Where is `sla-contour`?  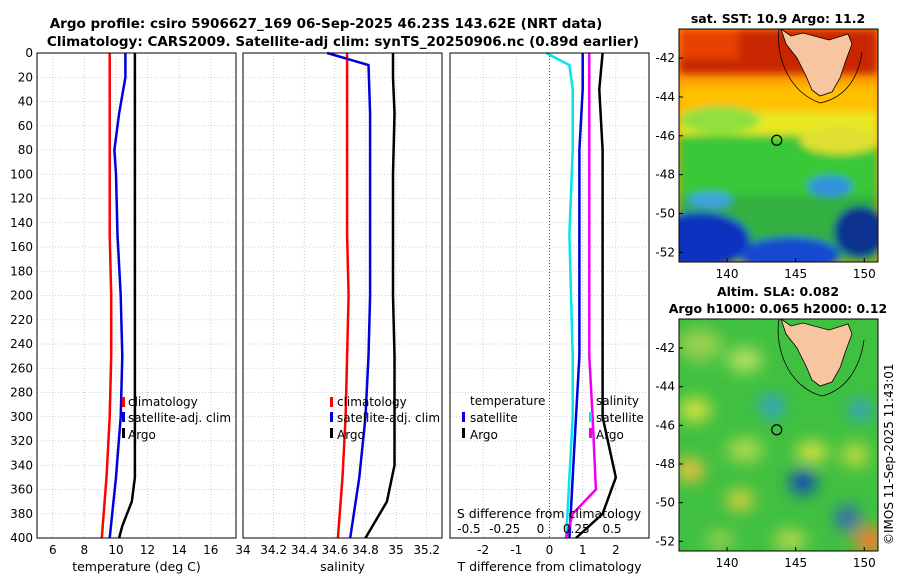
sla-contour is located at coordinates (821, 358).